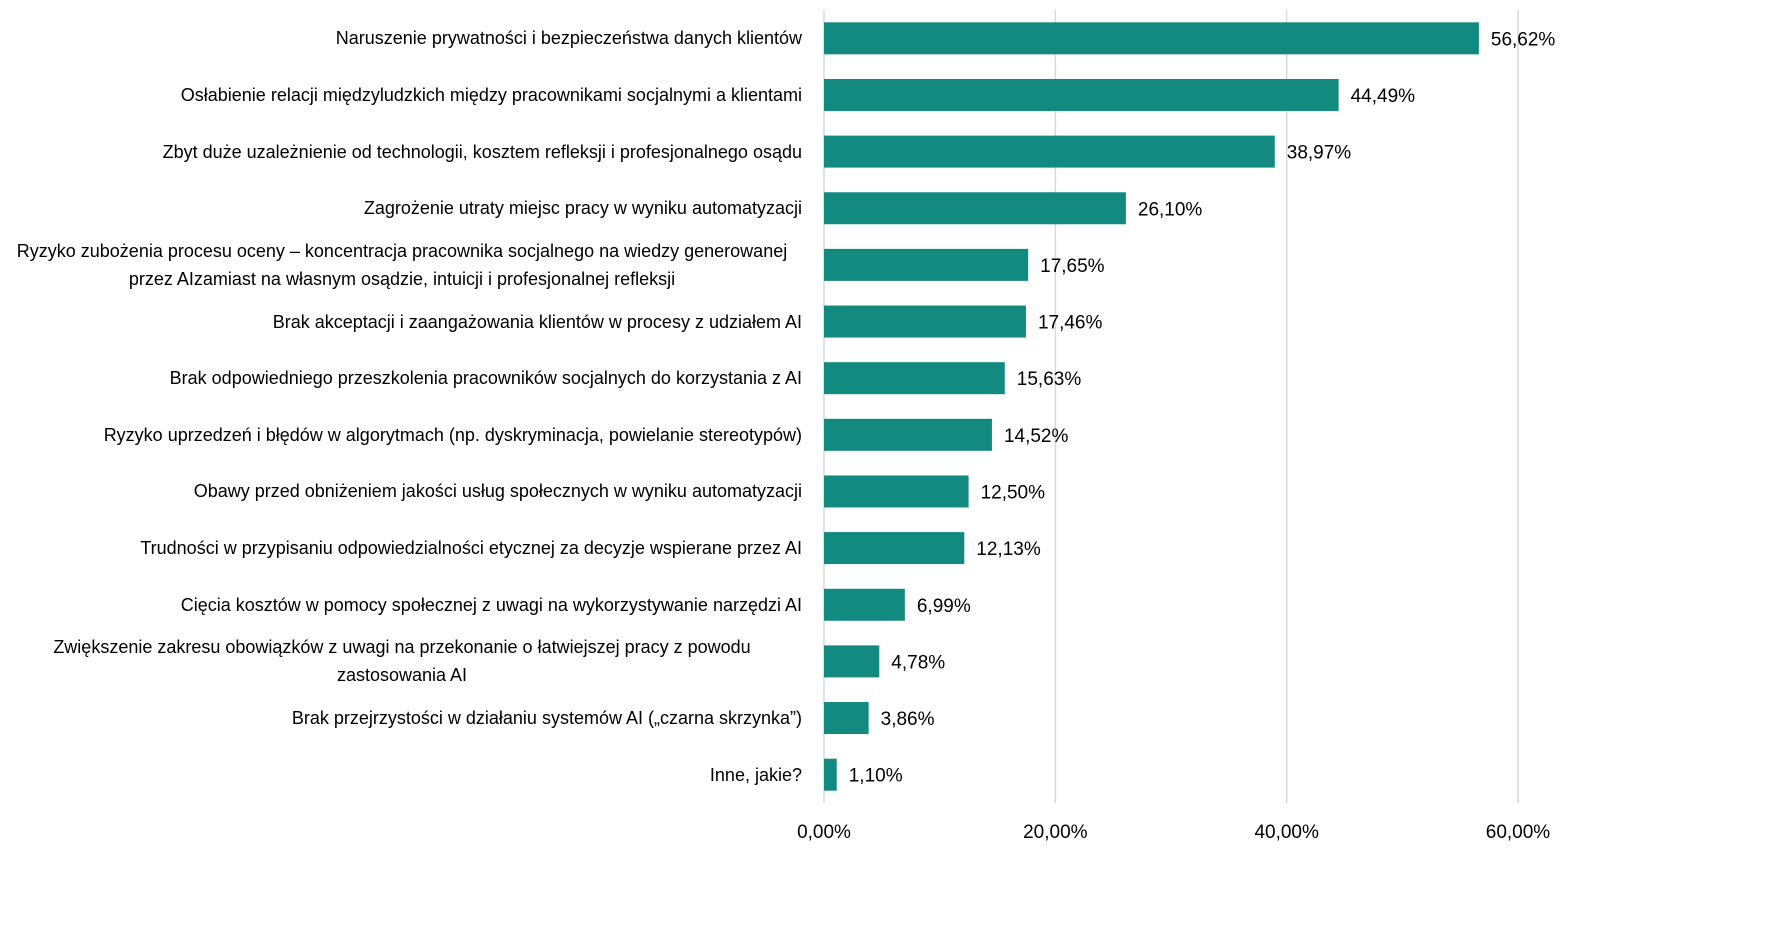  Describe the element at coordinates (944, 606) in the screenshot. I see `value-label: 6,99%` at that location.